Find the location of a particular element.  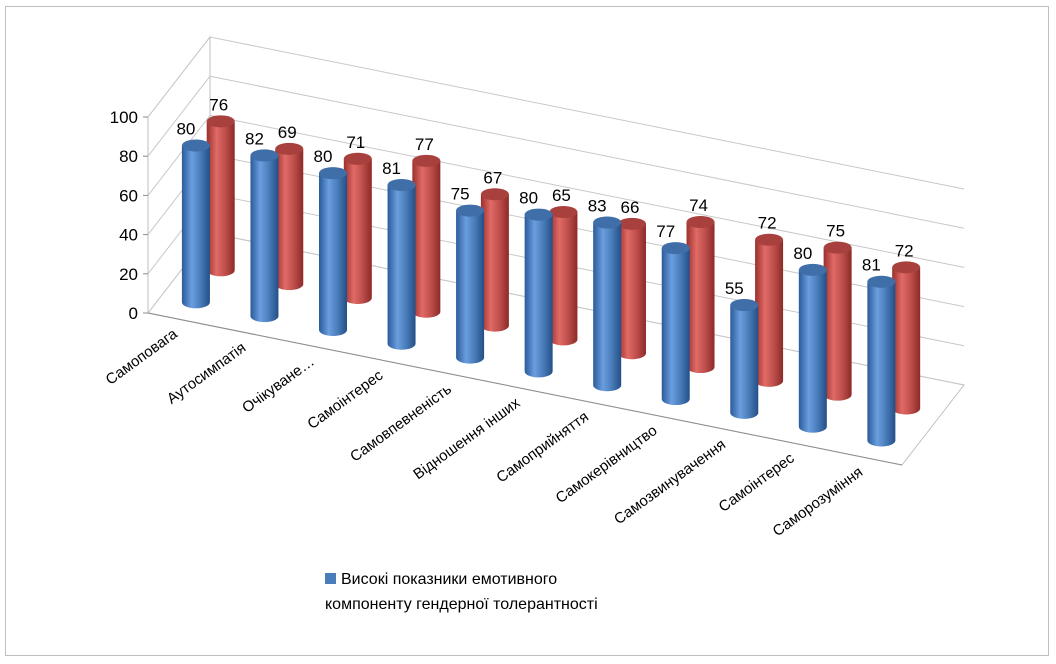

y-tick-label: 80 is located at coordinates (128, 156).